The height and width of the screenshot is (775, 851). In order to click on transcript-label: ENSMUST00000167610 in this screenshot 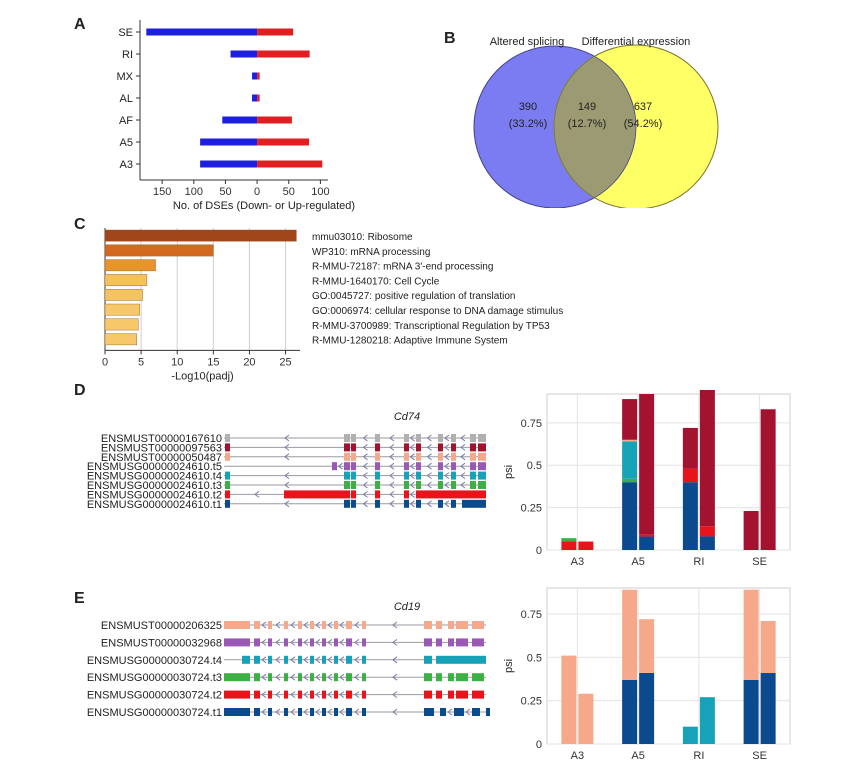, I will do `click(161, 439)`.